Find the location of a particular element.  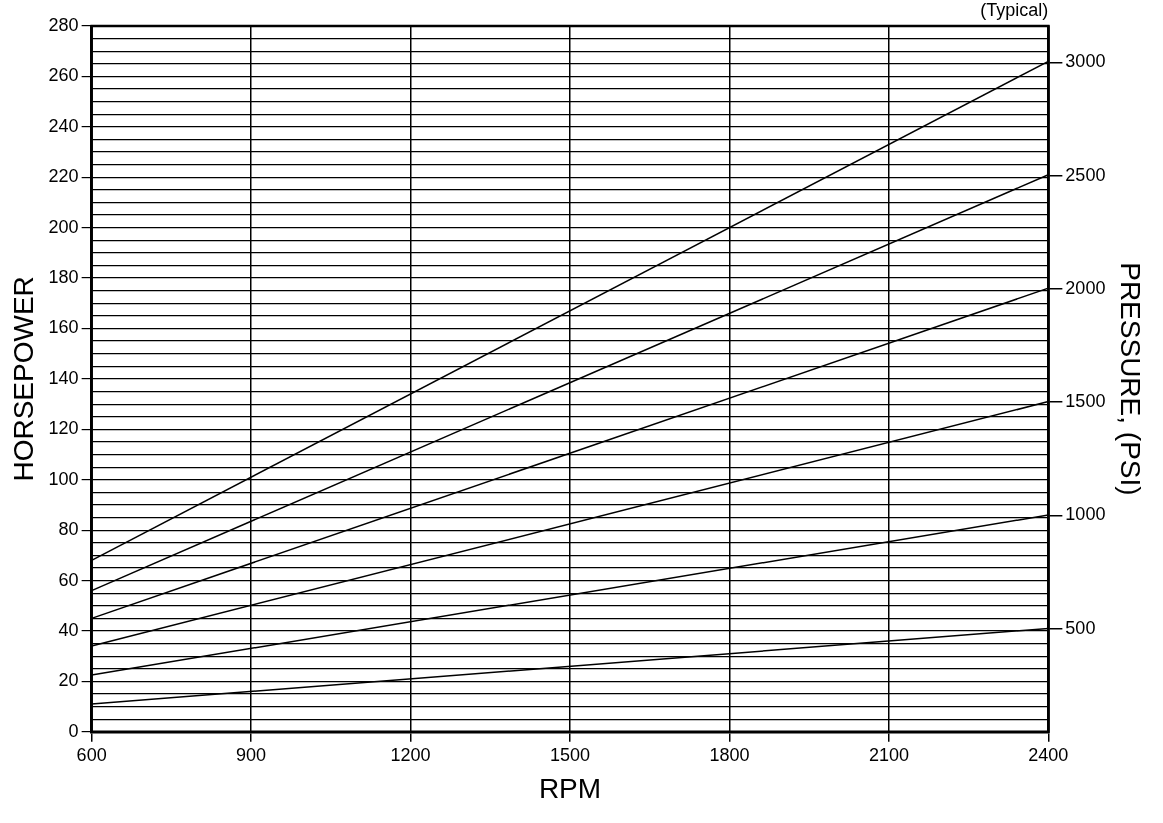

y-tick-label: 260 is located at coordinates (63, 75).